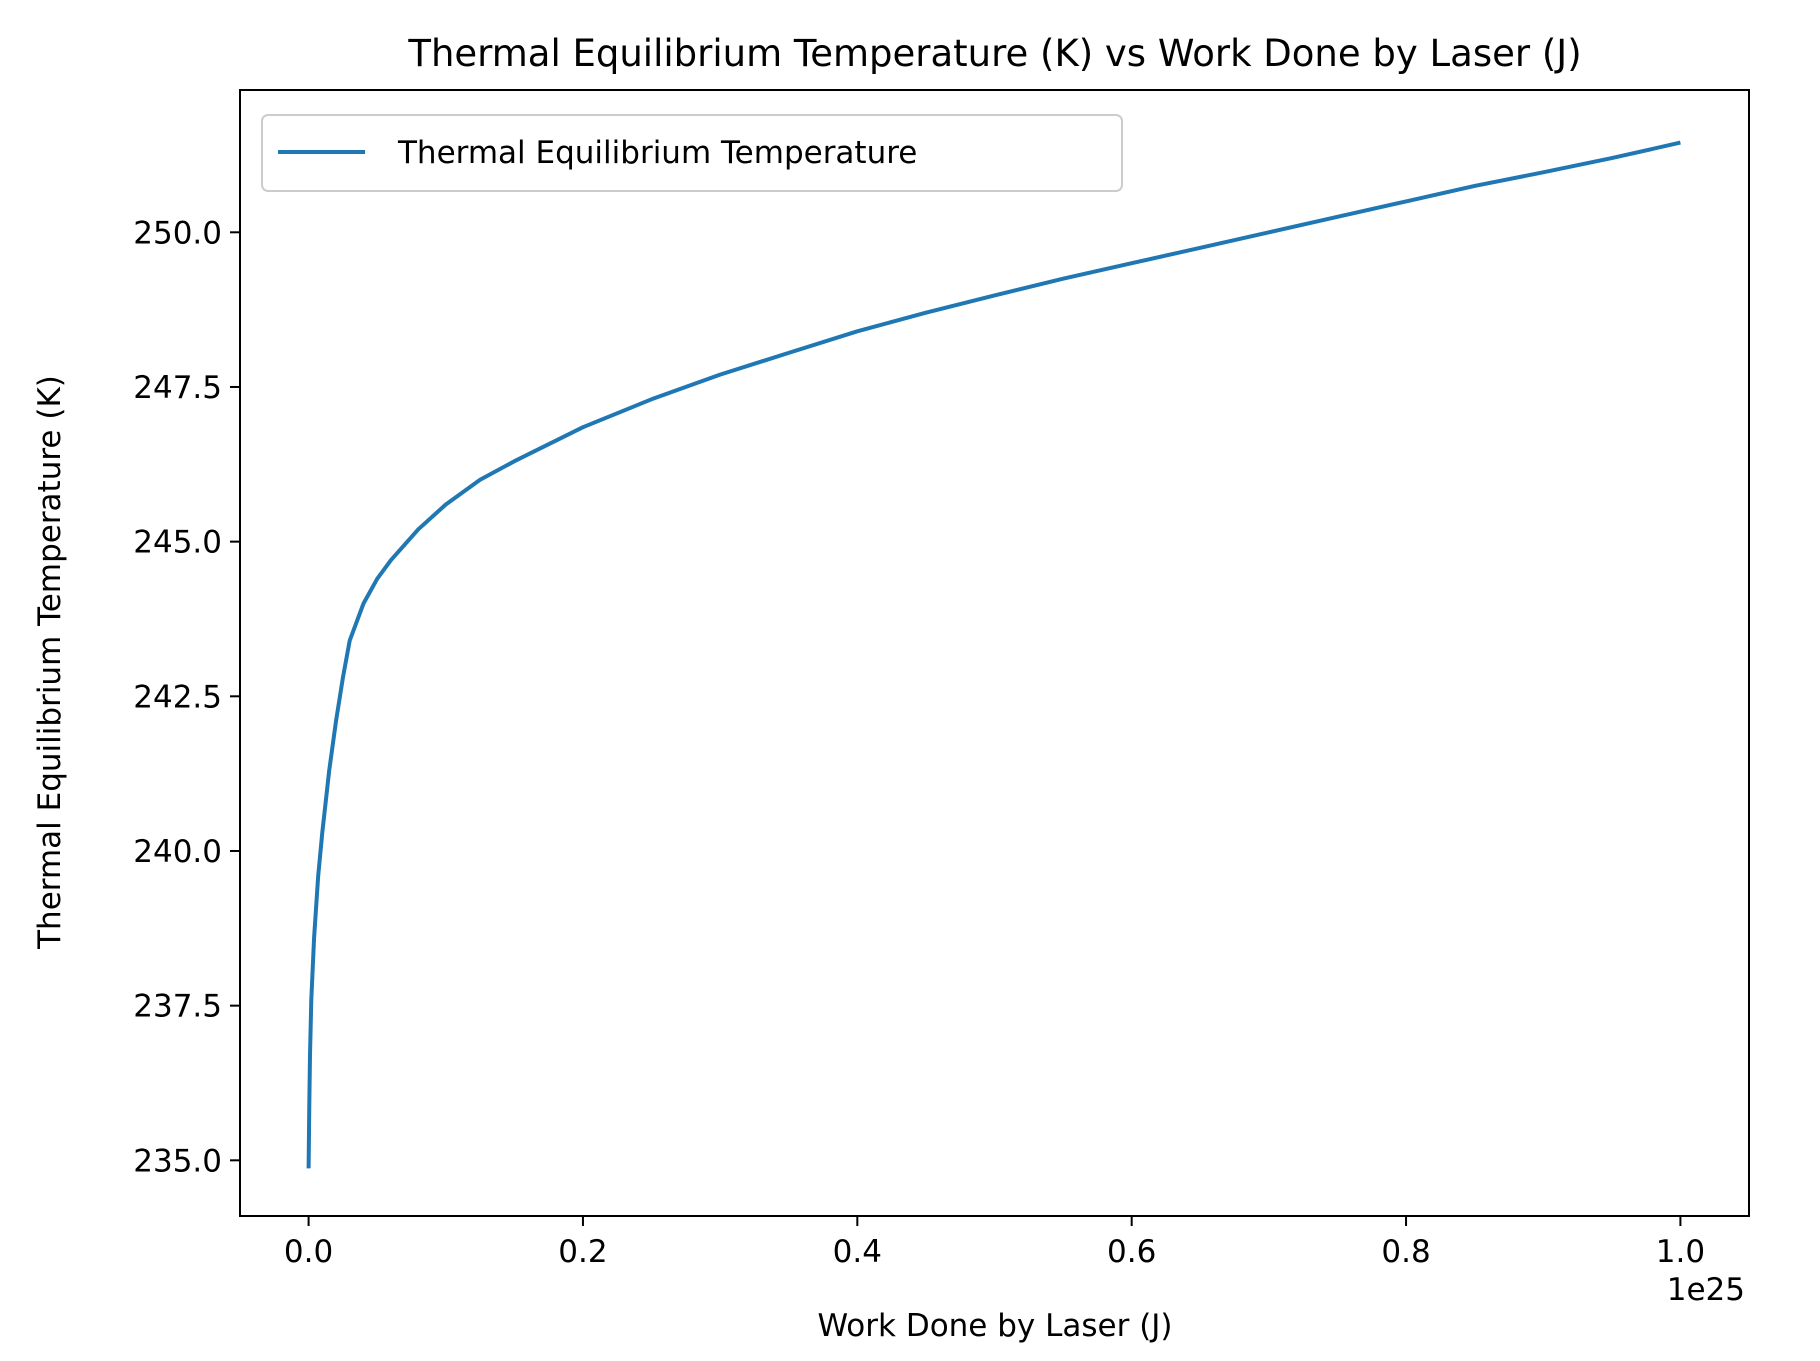  Describe the element at coordinates (177, 1007) in the screenshot. I see `y-tick-label: 237.5` at that location.